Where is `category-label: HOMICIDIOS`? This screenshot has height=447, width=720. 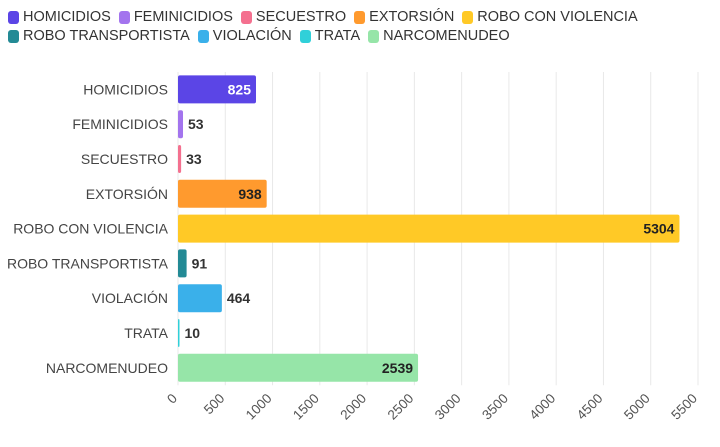
category-label: HOMICIDIOS is located at coordinates (125, 89).